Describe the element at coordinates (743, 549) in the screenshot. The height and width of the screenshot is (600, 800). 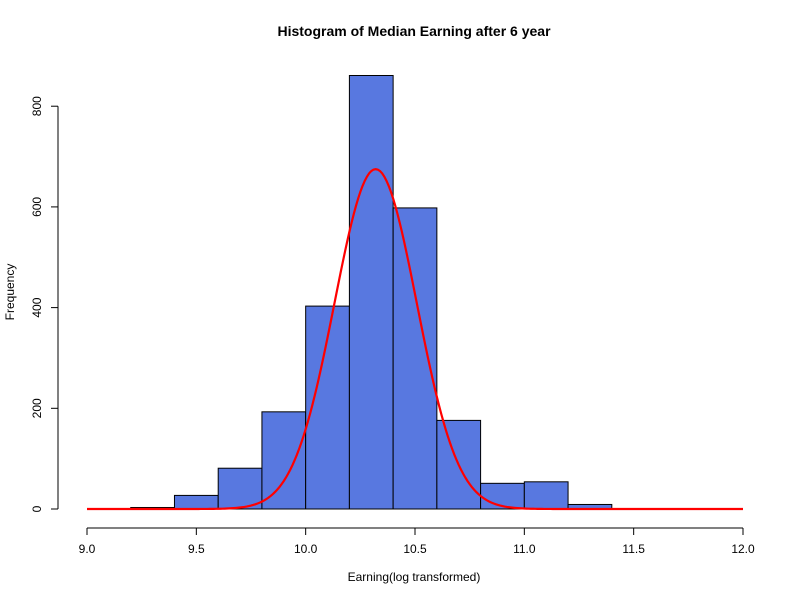
I see `x-tick-label: 12.0` at that location.